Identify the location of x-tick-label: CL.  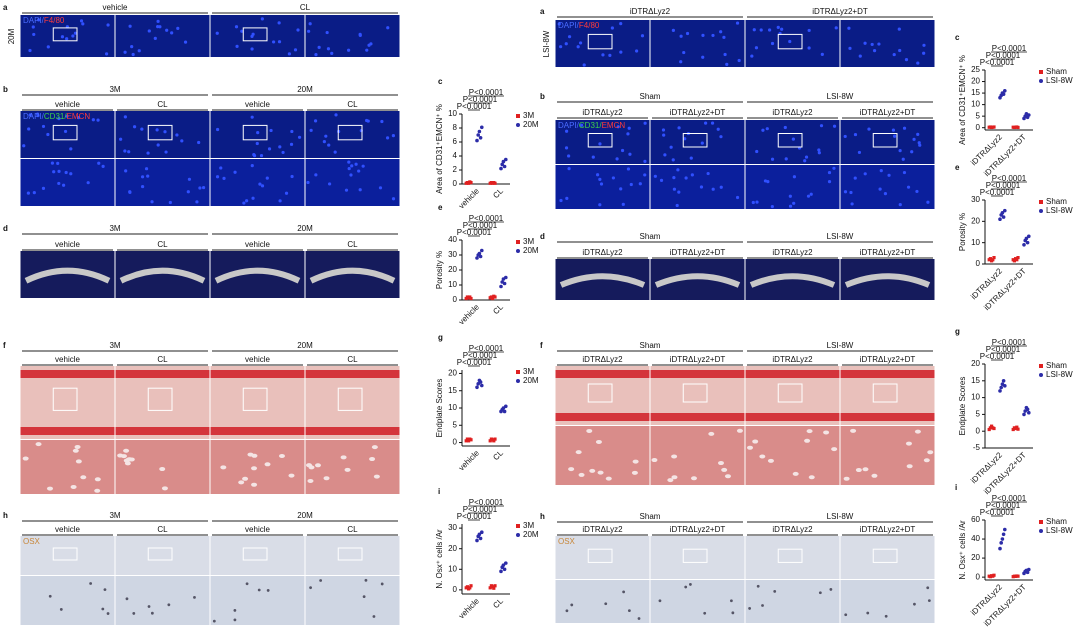
(498, 455).